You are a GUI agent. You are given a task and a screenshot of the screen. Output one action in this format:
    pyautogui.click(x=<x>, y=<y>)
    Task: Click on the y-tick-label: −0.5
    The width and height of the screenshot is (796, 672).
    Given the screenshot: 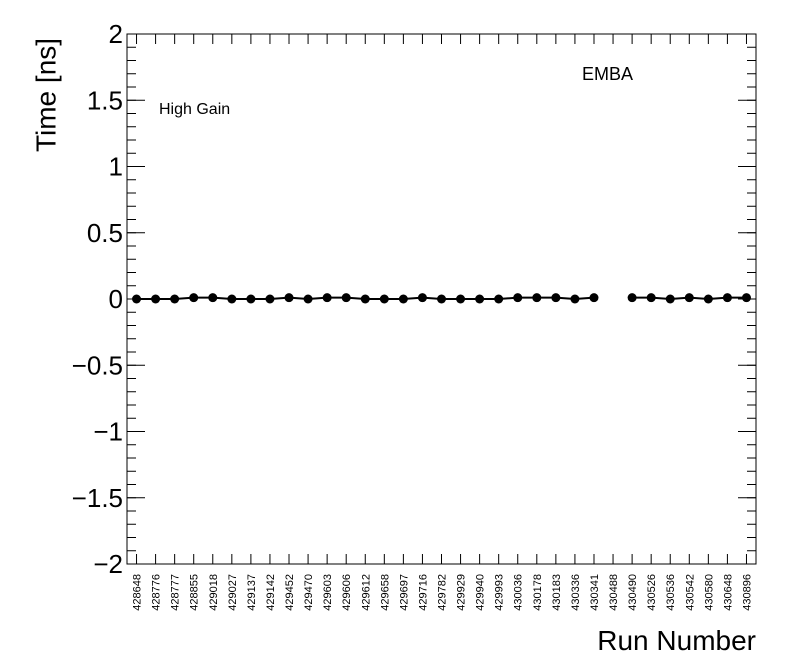 What is the action you would take?
    pyautogui.click(x=97, y=365)
    